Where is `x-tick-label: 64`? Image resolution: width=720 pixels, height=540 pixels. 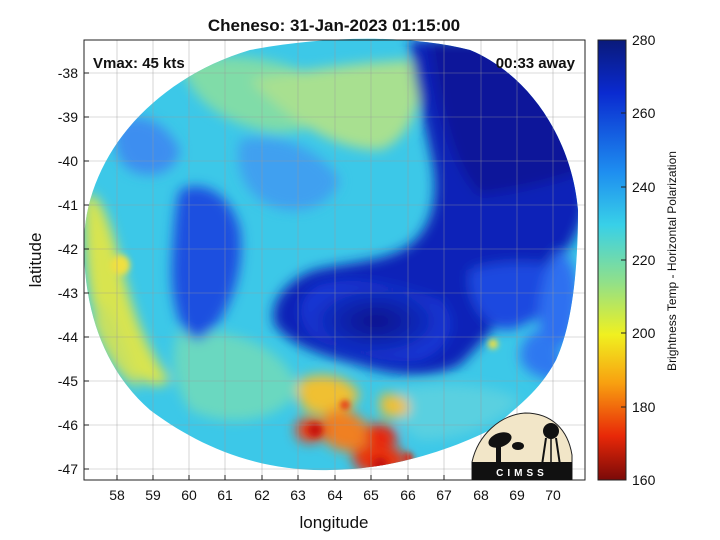
x-tick-label: 64 is located at coordinates (335, 495).